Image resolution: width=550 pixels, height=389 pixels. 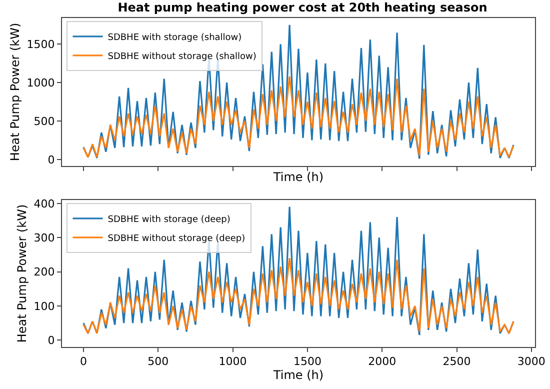 What do you see at coordinates (382, 361) in the screenshot?
I see `x-tick-label: 2000` at bounding box center [382, 361].